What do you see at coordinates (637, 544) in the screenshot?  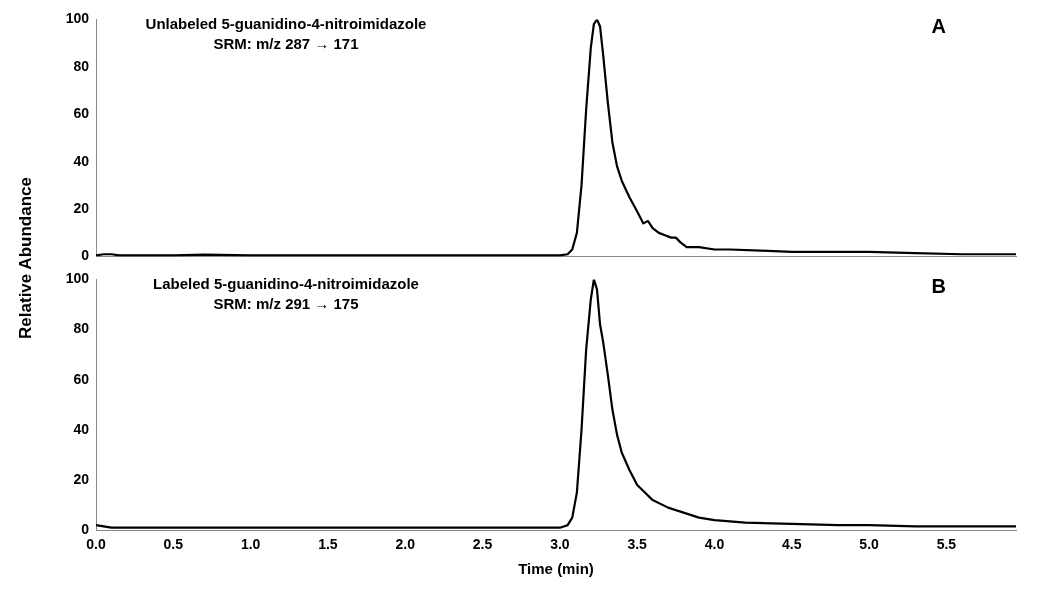 I see `x-tick-label: 3.5` at bounding box center [637, 544].